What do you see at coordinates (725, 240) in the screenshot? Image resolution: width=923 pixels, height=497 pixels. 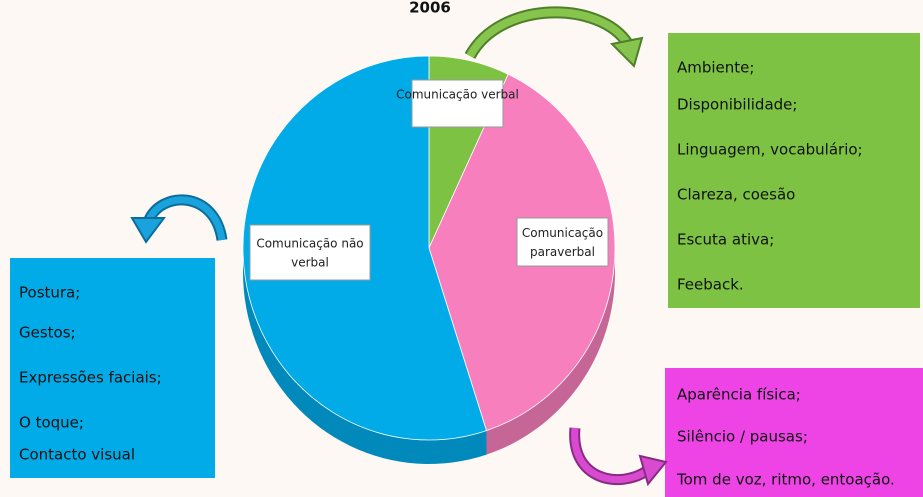 I see `list-item: Escuta ativa;` at bounding box center [725, 240].